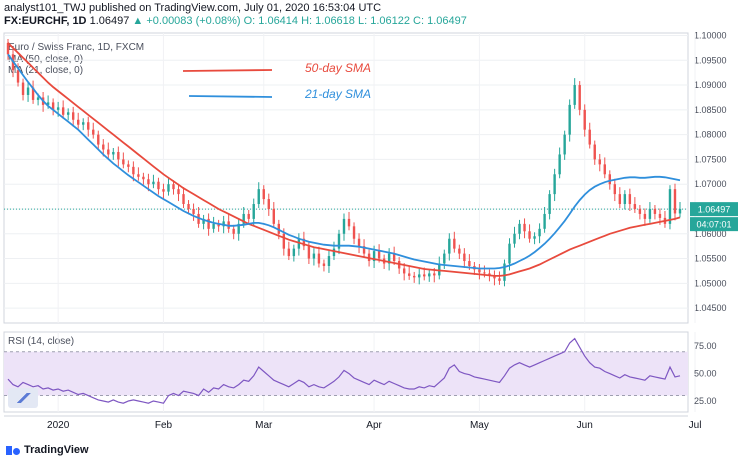 The width and height of the screenshot is (740, 463). I want to click on x-axis-label: Feb, so click(164, 425).